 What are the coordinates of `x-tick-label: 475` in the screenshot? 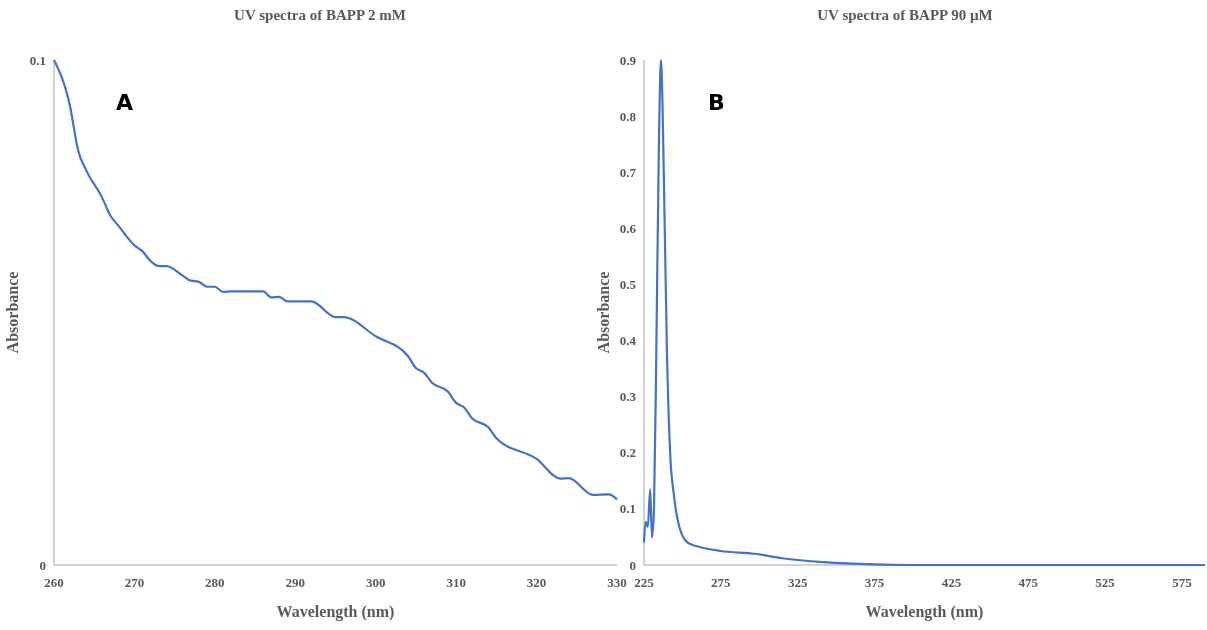 It's located at (1028, 582).